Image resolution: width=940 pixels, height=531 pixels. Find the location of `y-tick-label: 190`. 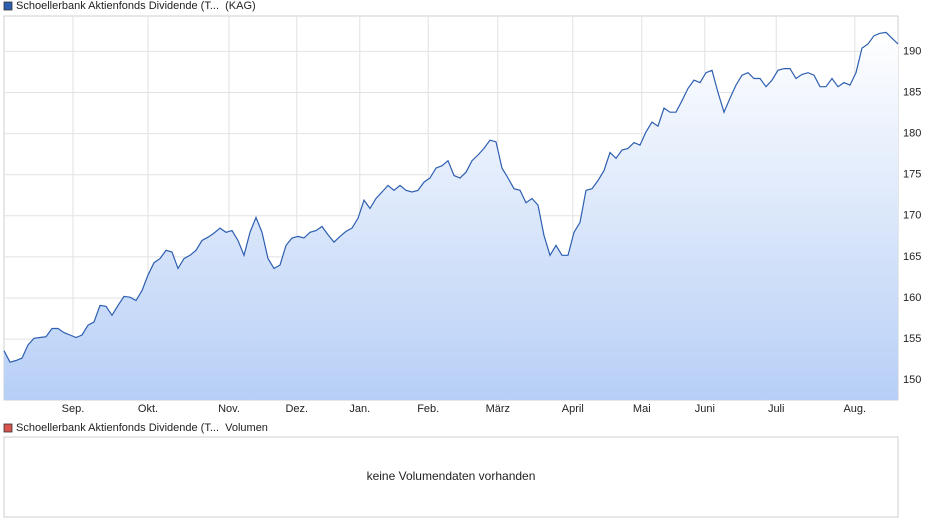

y-tick-label: 190 is located at coordinates (912, 51).